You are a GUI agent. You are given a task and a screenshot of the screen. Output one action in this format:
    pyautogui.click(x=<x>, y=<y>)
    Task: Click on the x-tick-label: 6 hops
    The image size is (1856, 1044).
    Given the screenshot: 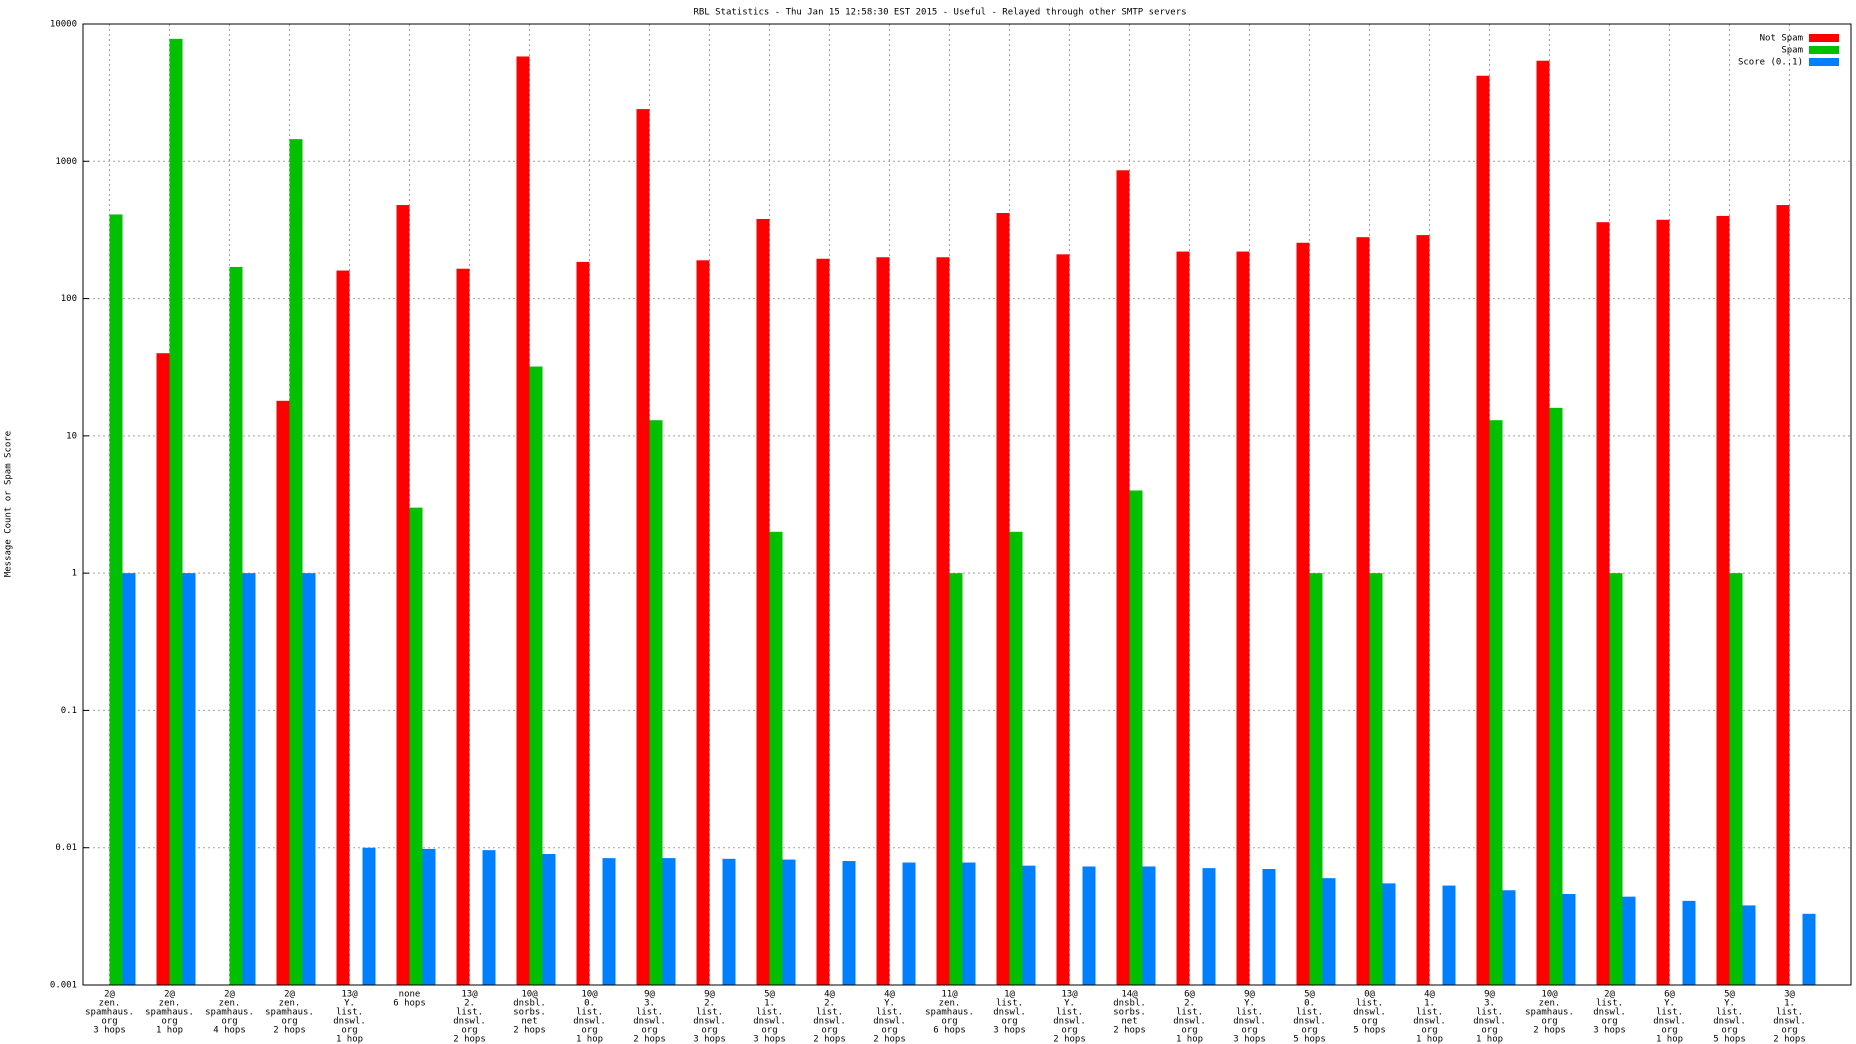 What is the action you would take?
    pyautogui.click(x=949, y=1031)
    